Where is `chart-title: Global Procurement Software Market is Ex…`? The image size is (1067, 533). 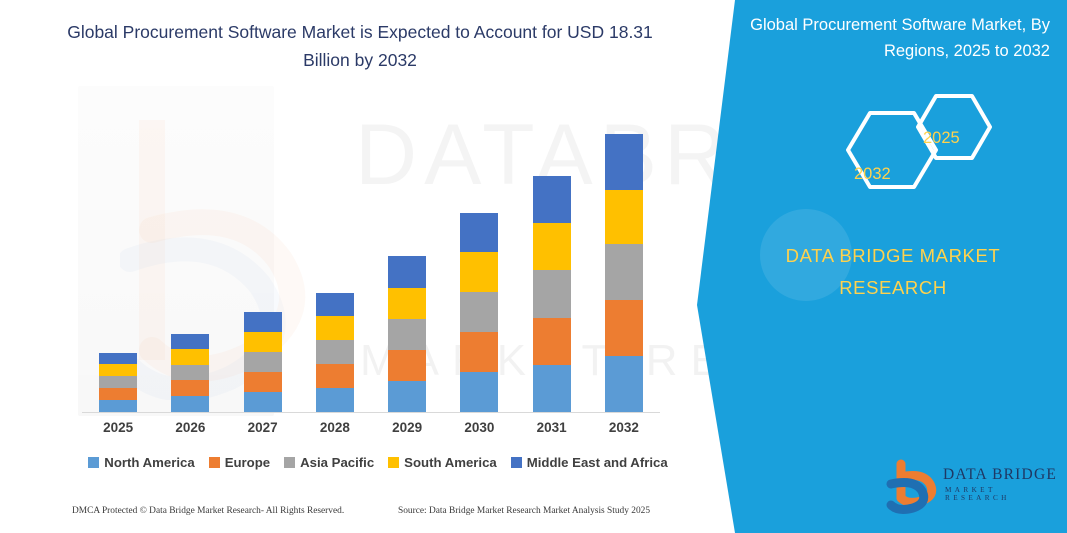
chart-title: Global Procurement Software Market is Ex… is located at coordinates (360, 46).